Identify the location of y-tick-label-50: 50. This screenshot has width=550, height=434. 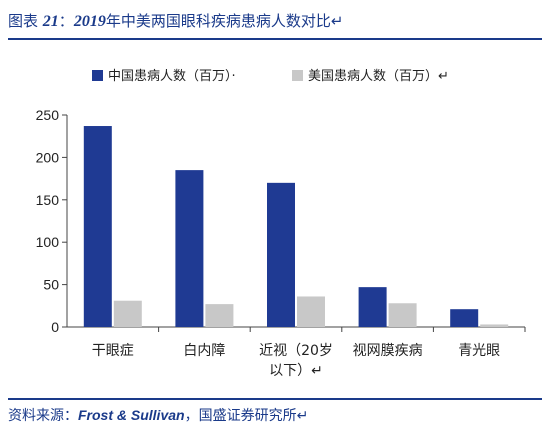
(51, 285).